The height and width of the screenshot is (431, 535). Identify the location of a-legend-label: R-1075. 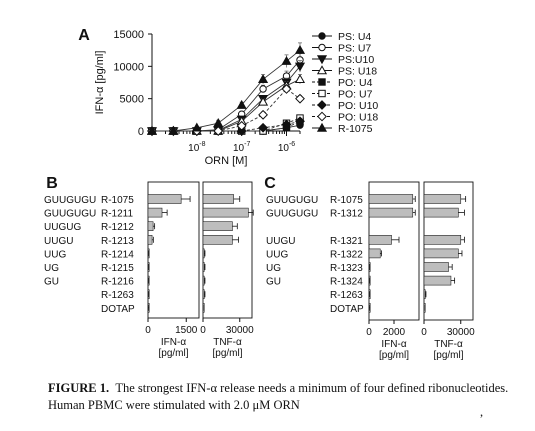
(355, 129).